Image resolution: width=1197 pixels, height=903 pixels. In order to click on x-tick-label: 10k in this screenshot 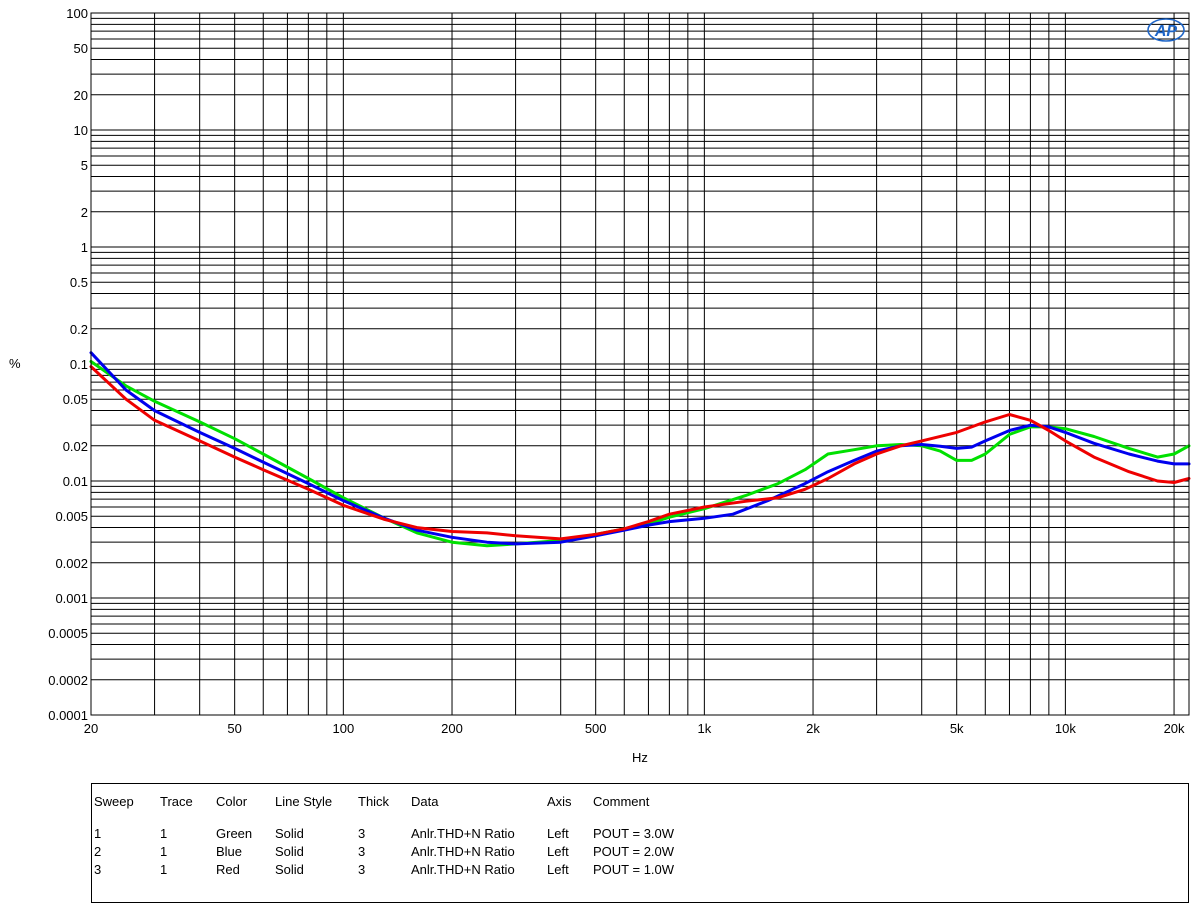, I will do `click(1065, 728)`.